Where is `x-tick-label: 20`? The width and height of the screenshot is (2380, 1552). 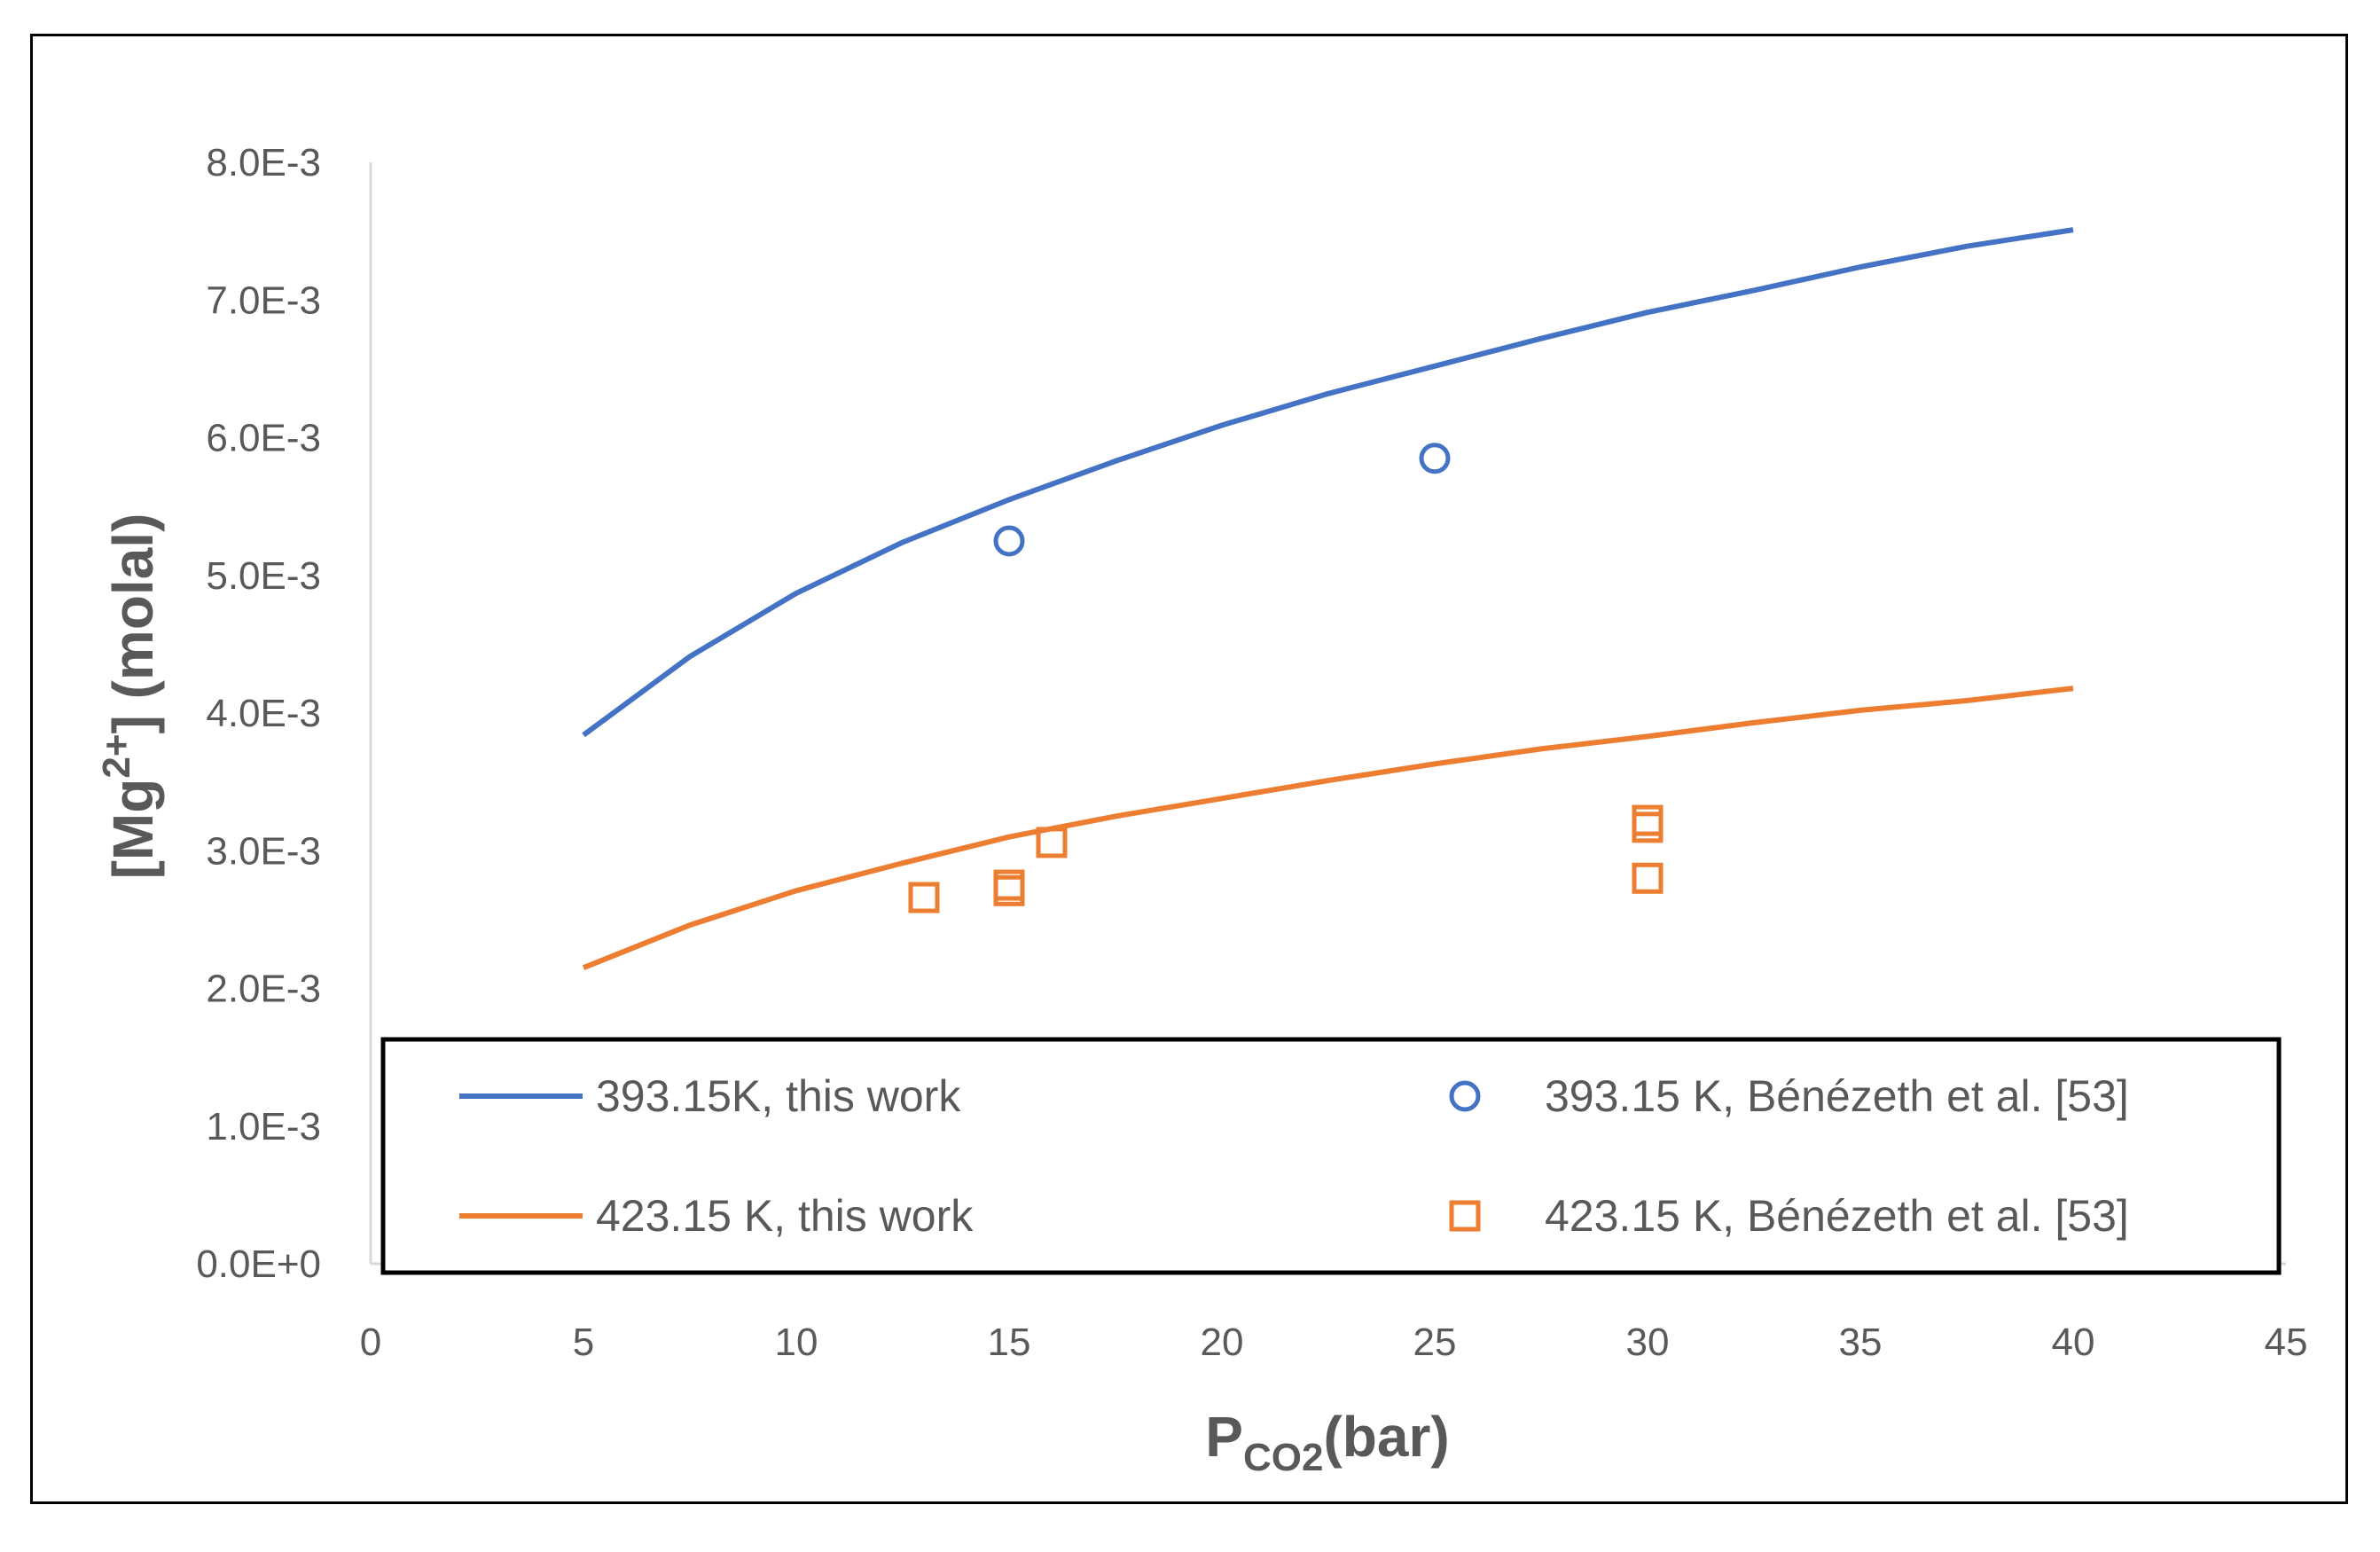
x-tick-label: 20 is located at coordinates (1222, 1342).